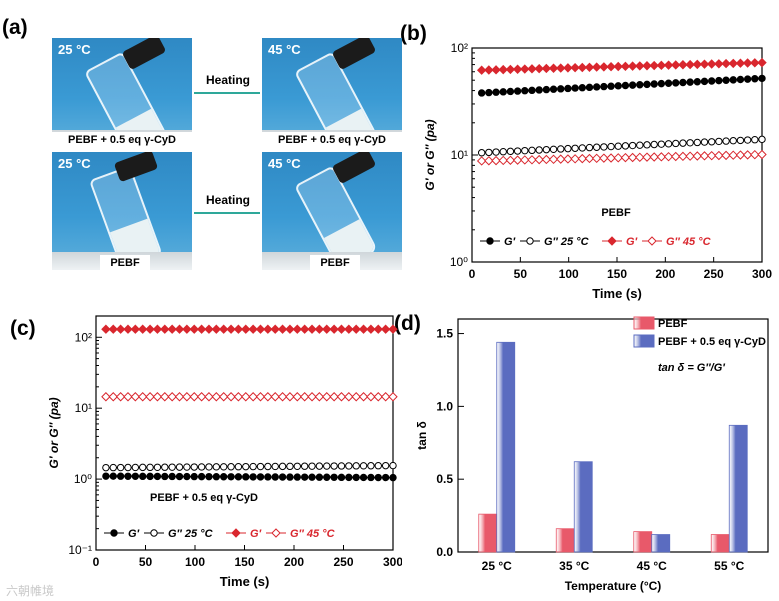  I want to click on vial-cap, so click(144, 54).